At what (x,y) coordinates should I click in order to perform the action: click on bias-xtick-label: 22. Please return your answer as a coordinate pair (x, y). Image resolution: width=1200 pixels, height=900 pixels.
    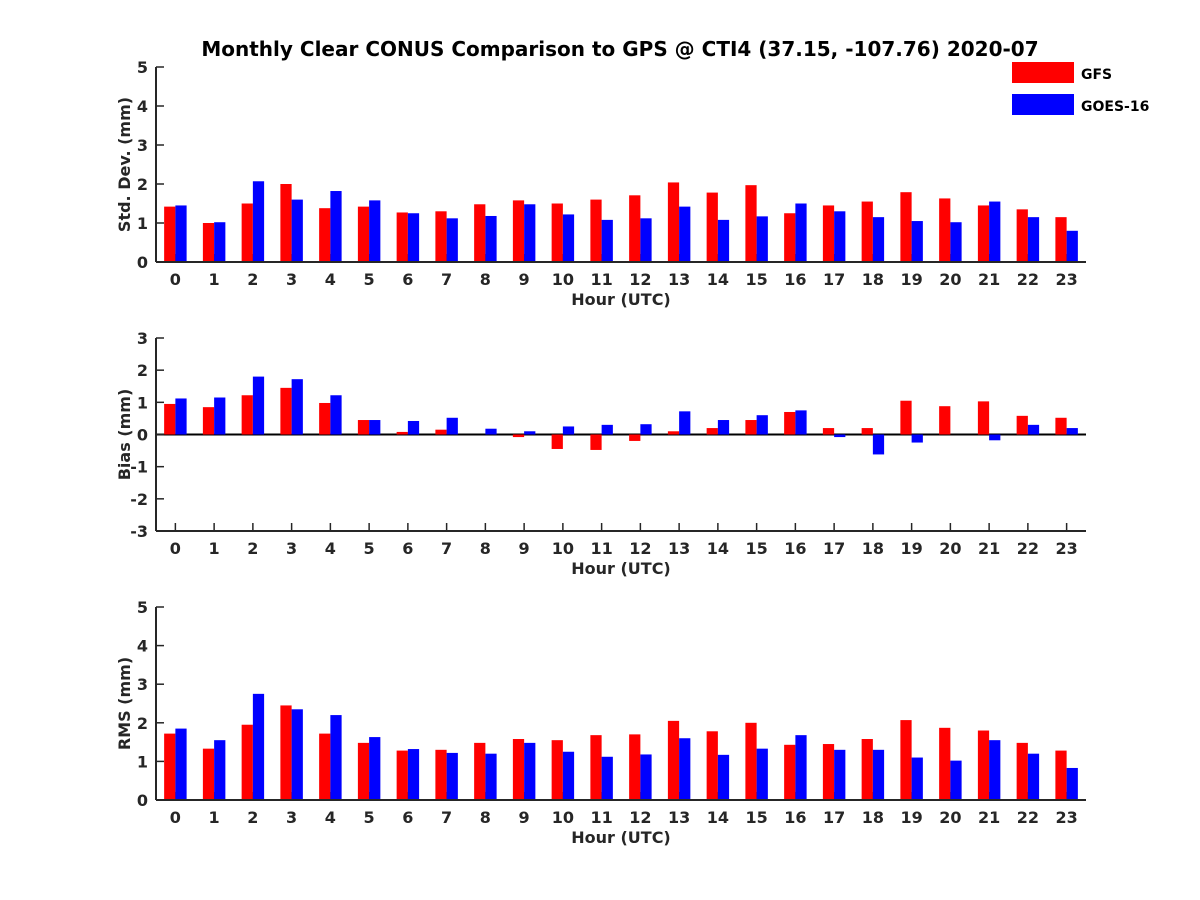
    Looking at the image, I should click on (1028, 548).